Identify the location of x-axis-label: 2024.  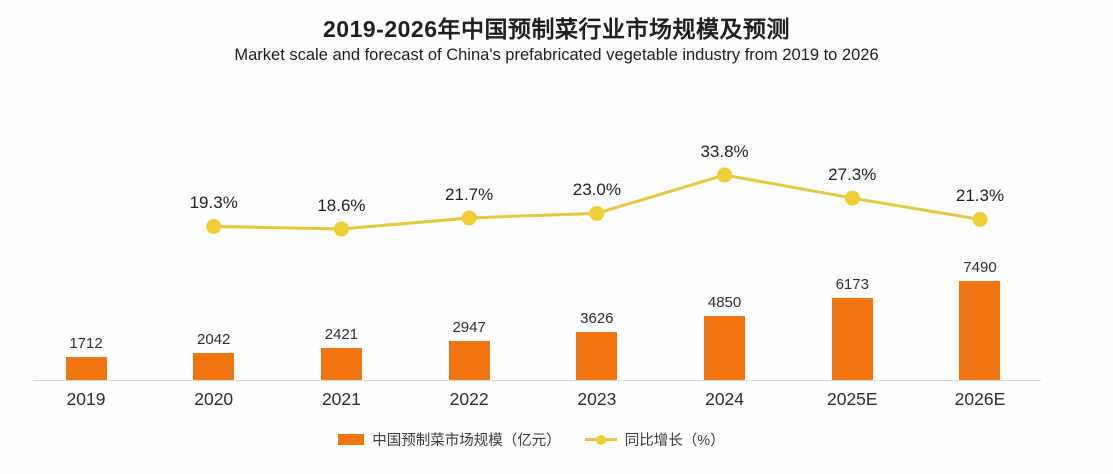
(725, 399).